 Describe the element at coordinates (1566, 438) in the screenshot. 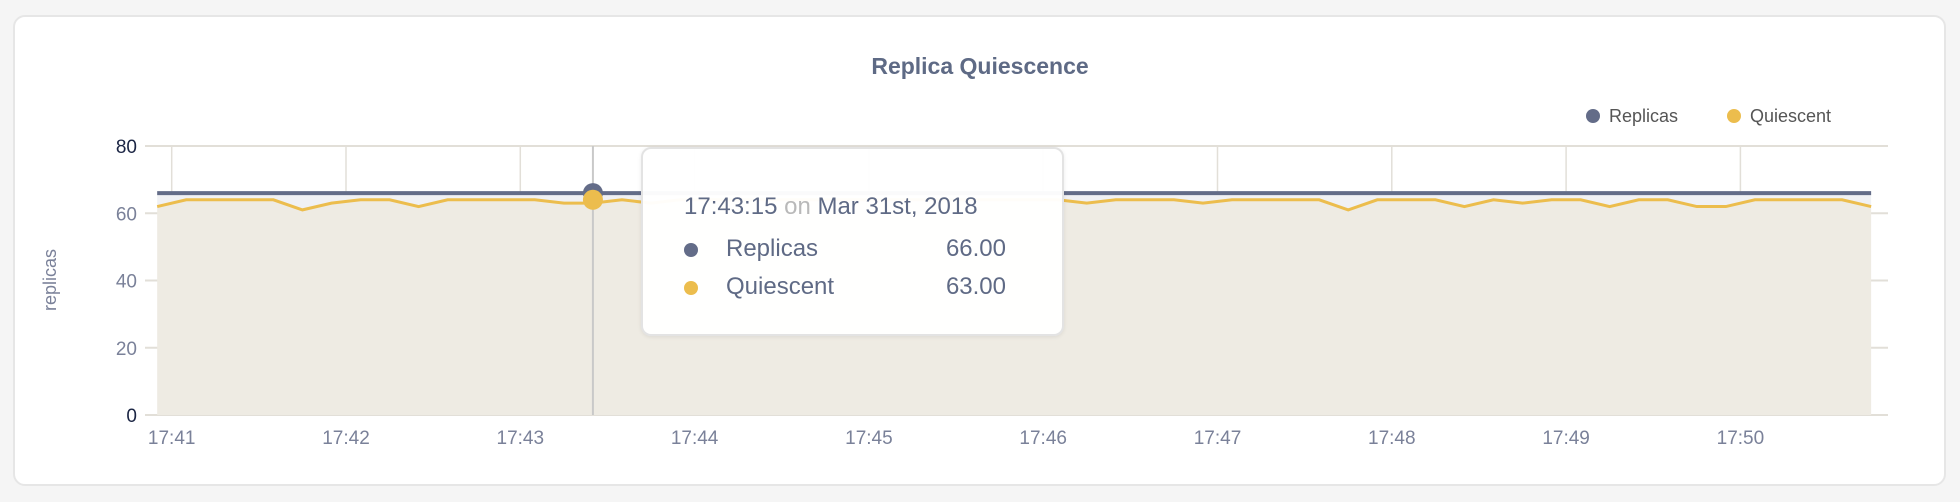

I see `x-tick-label: 17:49` at that location.